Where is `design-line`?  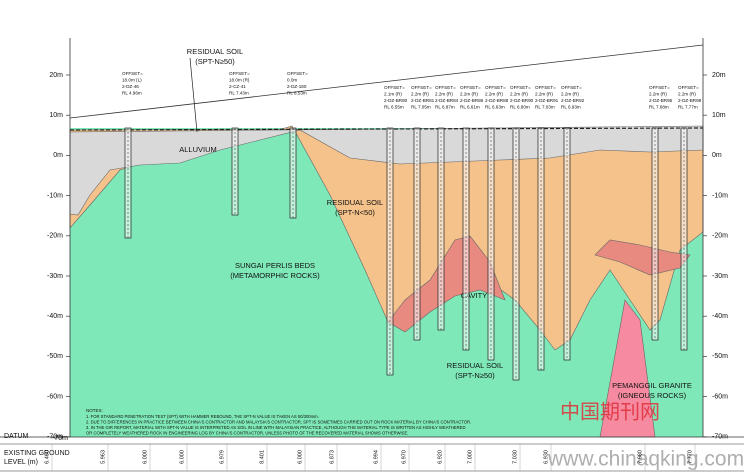 design-line is located at coordinates (386, 81).